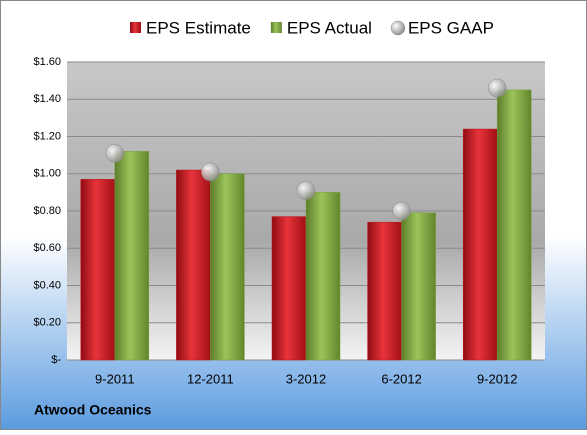  What do you see at coordinates (306, 378) in the screenshot?
I see `x-tick-label: 3-2012` at bounding box center [306, 378].